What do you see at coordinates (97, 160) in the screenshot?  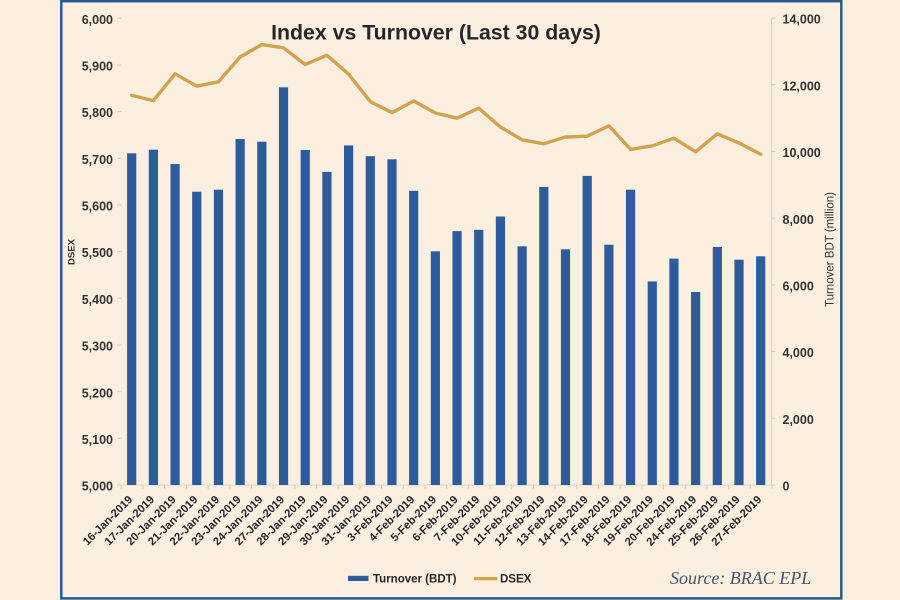 I see `svg-text: 5,700` at bounding box center [97, 160].